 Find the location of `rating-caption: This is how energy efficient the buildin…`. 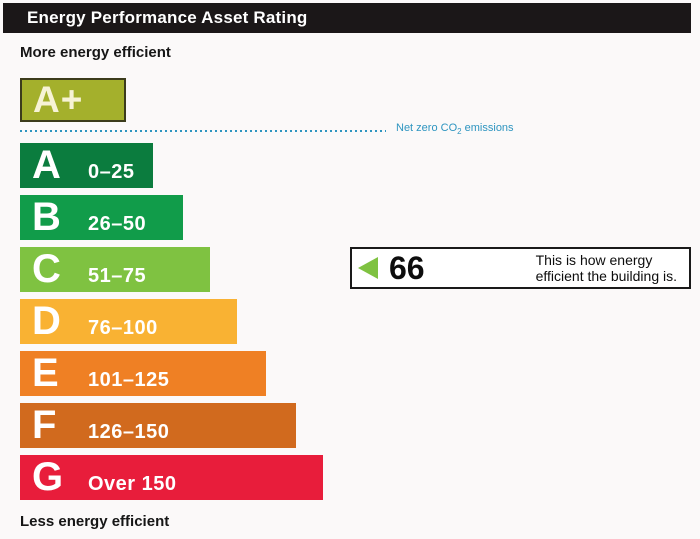

rating-caption: This is how energy efficient the buildin… is located at coordinates (606, 268).